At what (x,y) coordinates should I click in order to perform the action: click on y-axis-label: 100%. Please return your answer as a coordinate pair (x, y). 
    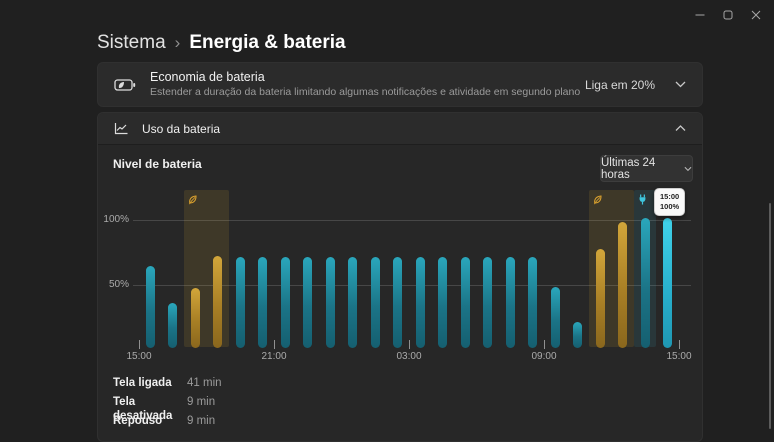
    Looking at the image, I should click on (116, 219).